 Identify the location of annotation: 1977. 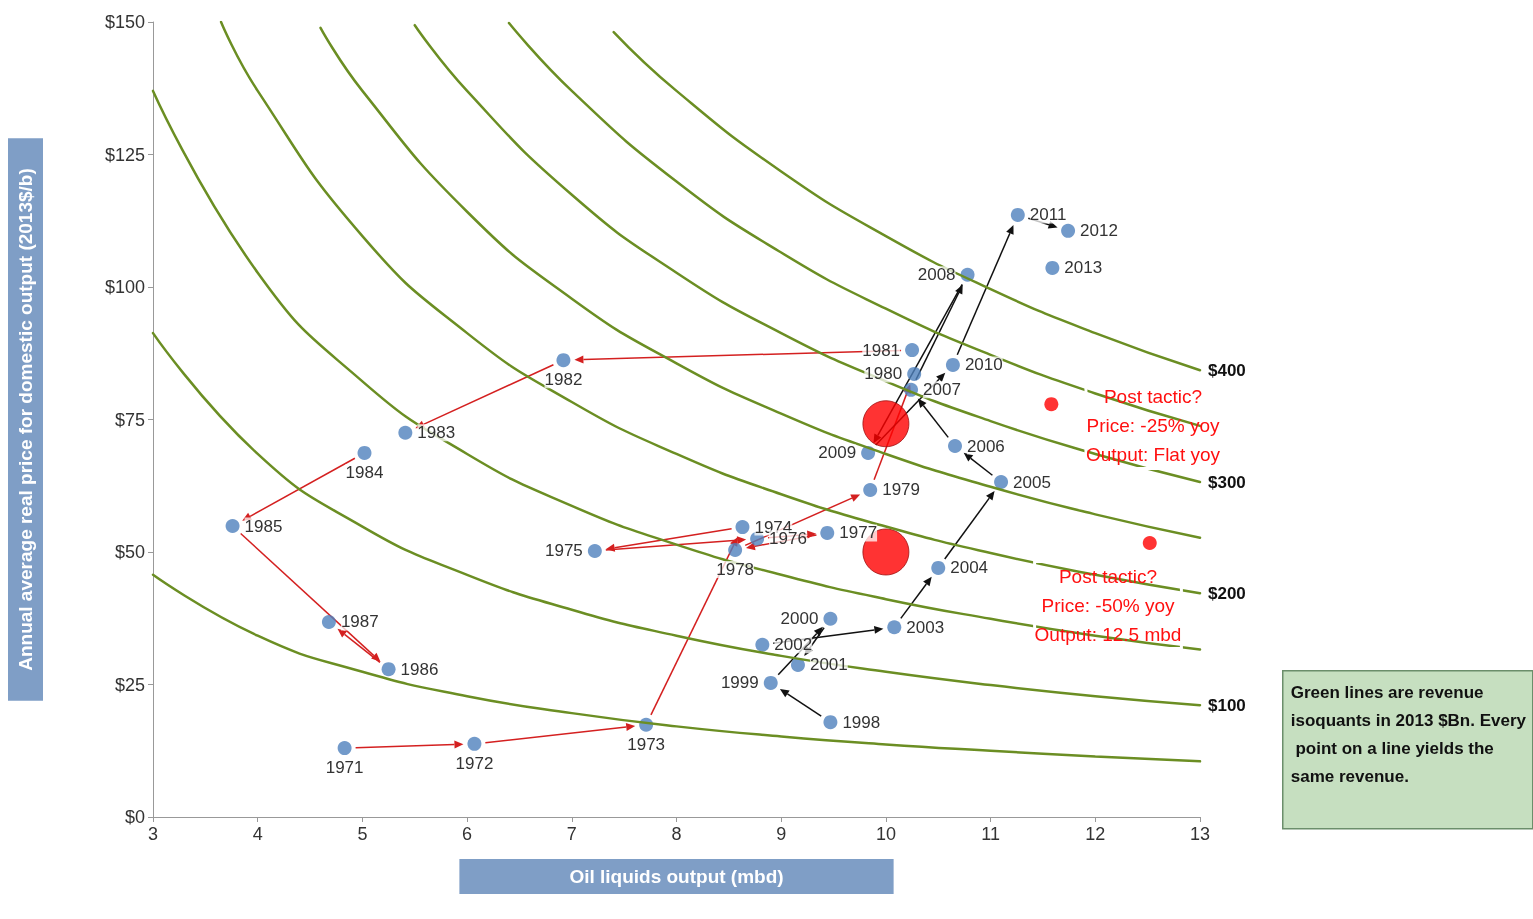
(858, 533).